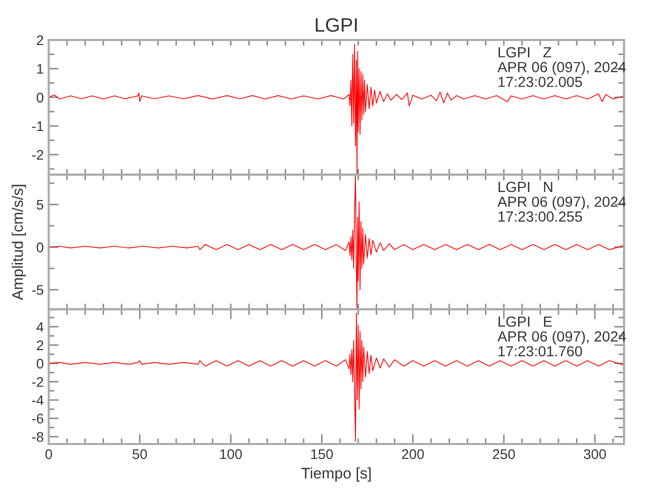 The width and height of the screenshot is (650, 500). I want to click on annotation: 17:23:02.005, so click(540, 82).